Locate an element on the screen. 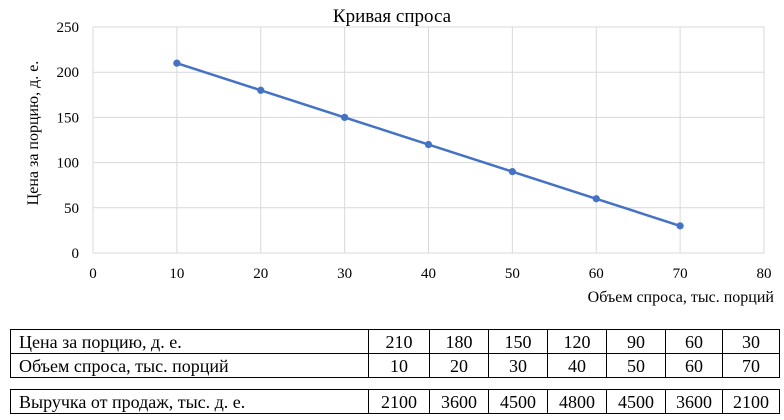 This screenshot has width=784, height=420. x-tick-label: 80 is located at coordinates (764, 274).